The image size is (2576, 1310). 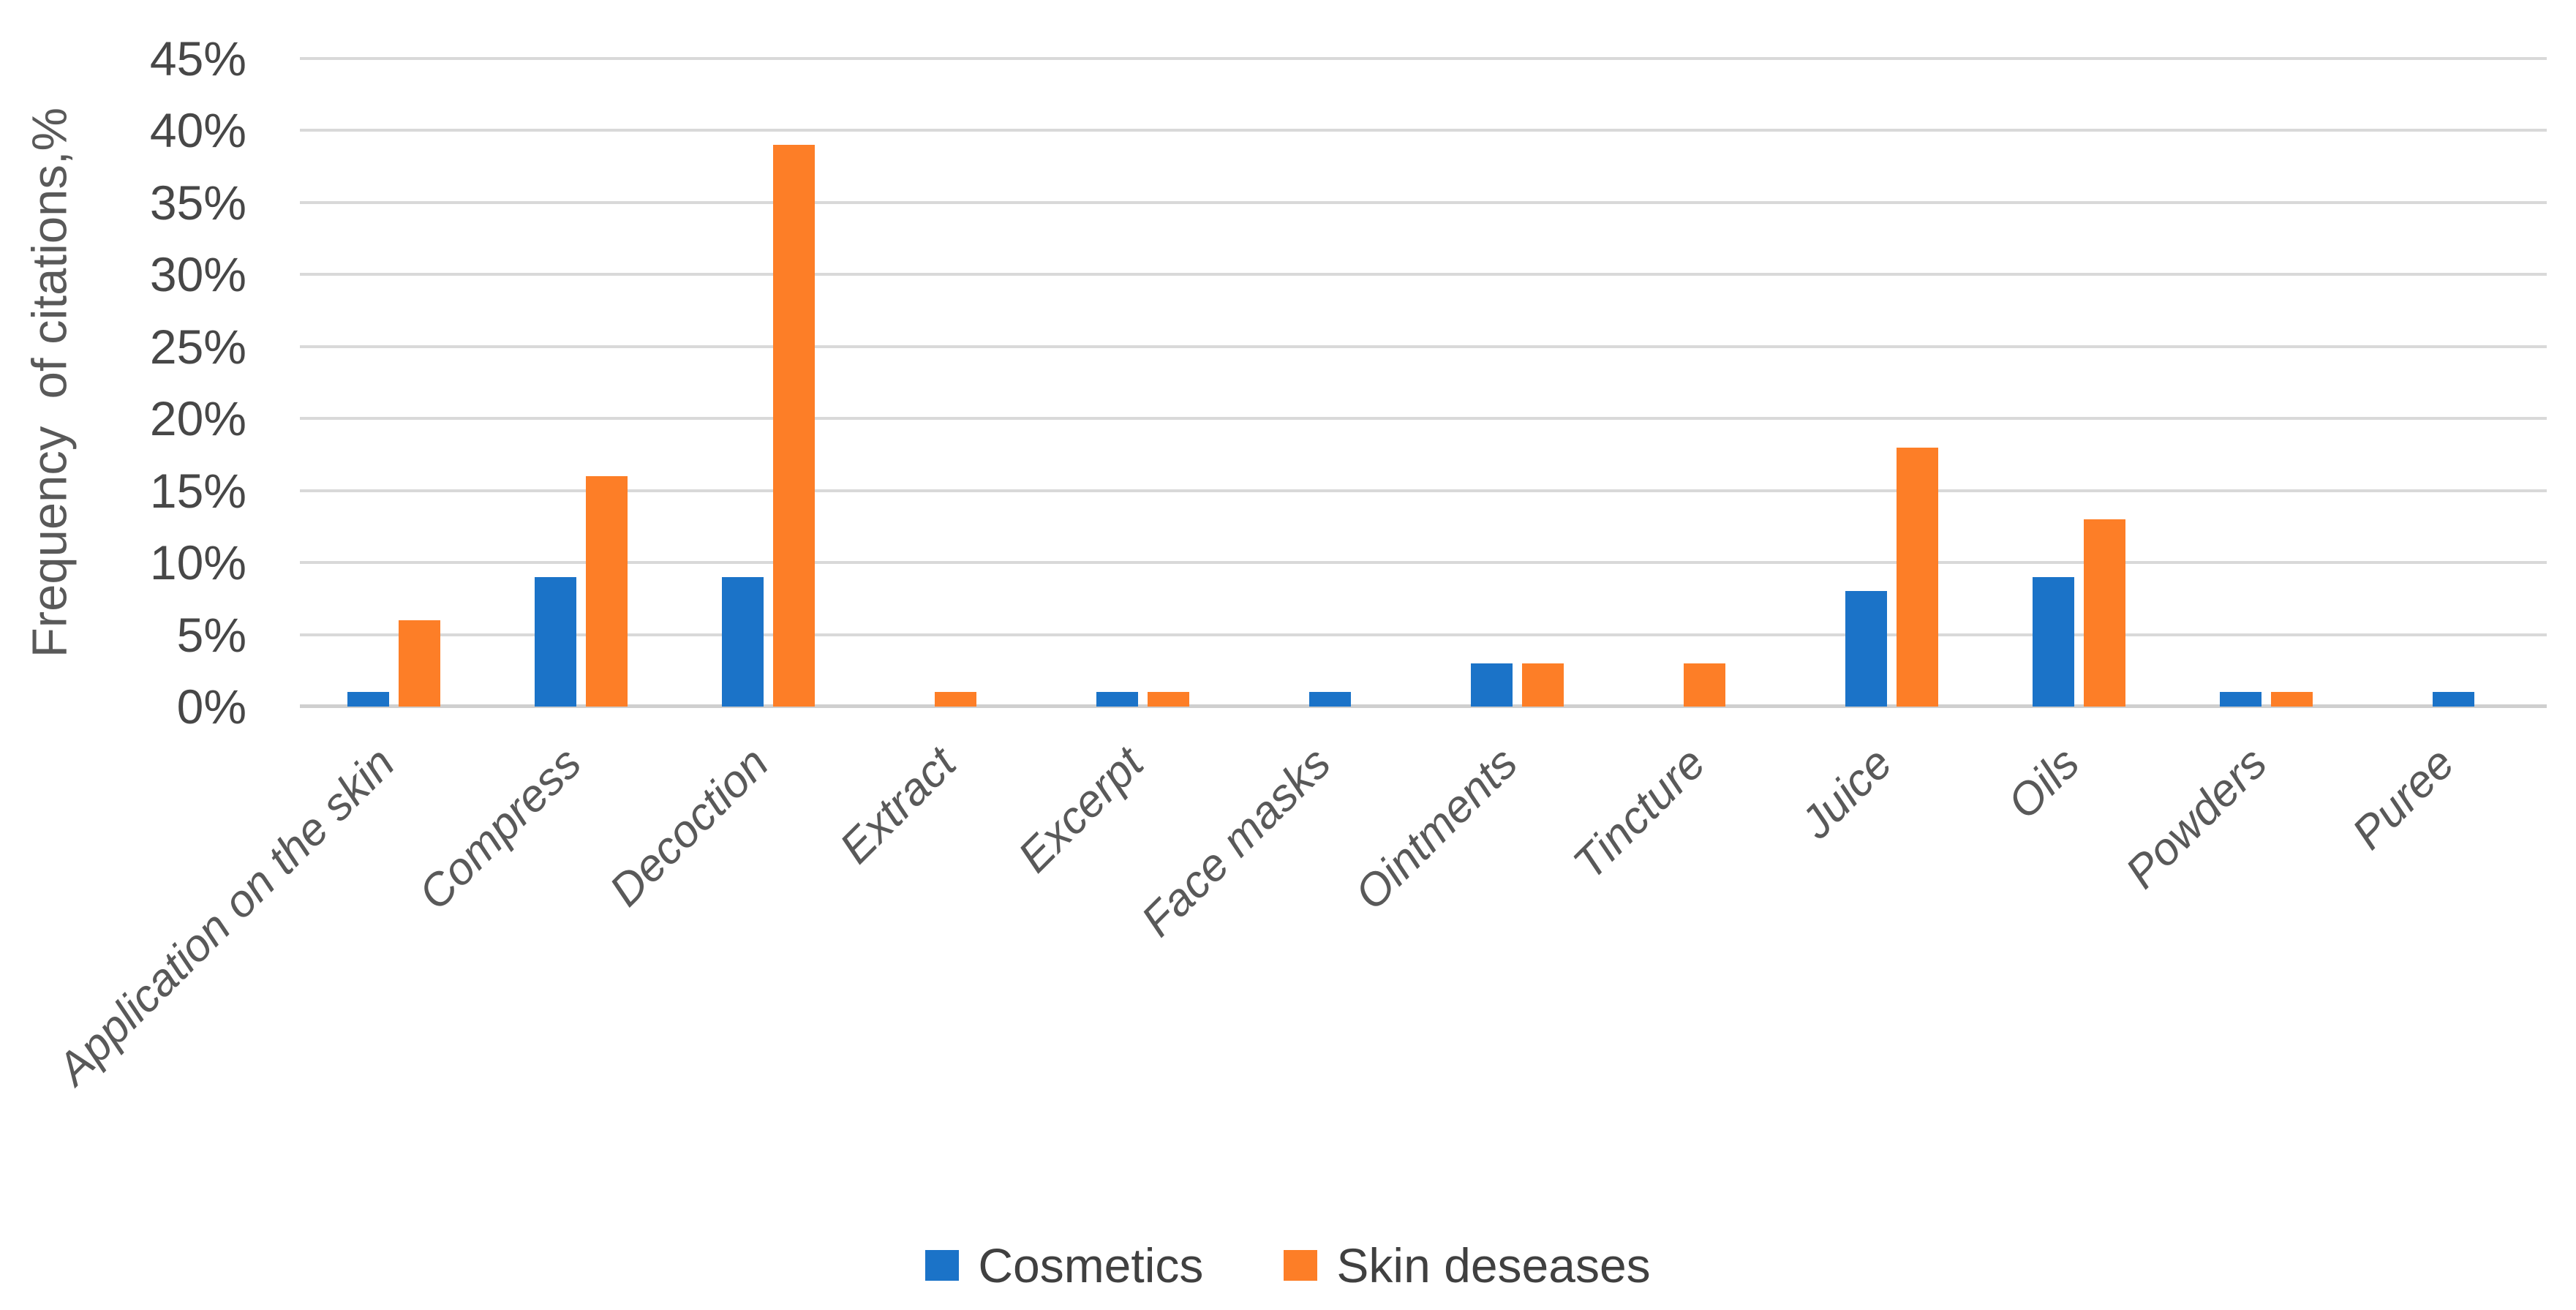 I want to click on bar-skin-deseases-juice, so click(x=1917, y=577).